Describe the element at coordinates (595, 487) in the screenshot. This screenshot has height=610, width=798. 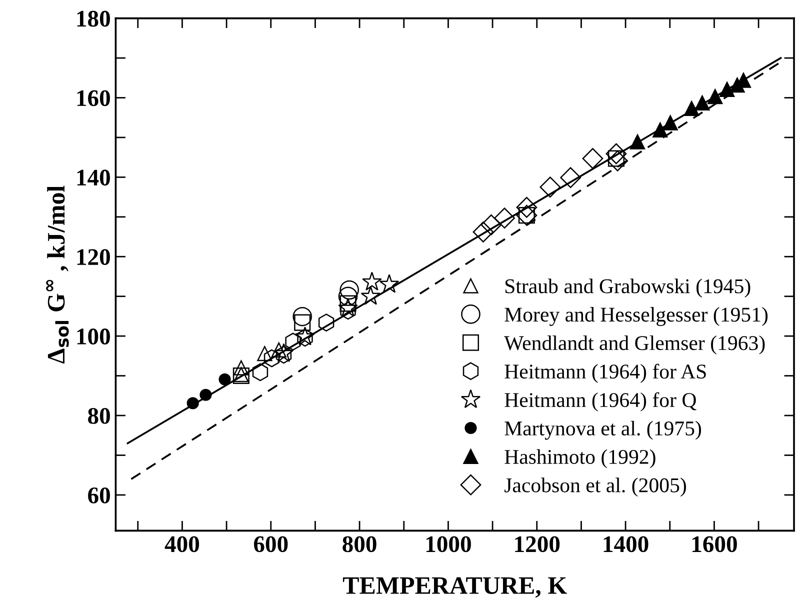
I see `legend-label: Jacobson et al. (2005)` at that location.